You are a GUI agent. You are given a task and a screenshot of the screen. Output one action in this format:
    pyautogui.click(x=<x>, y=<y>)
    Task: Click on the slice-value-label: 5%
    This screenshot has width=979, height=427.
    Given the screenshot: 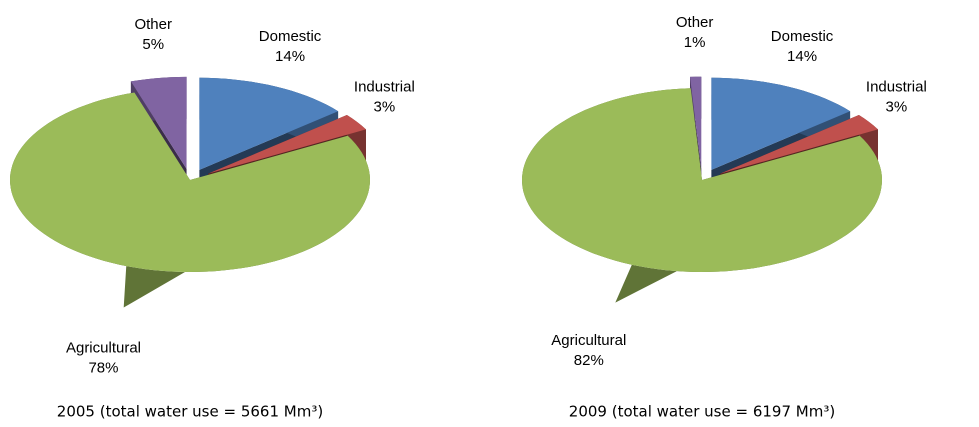 What is the action you would take?
    pyautogui.click(x=153, y=44)
    